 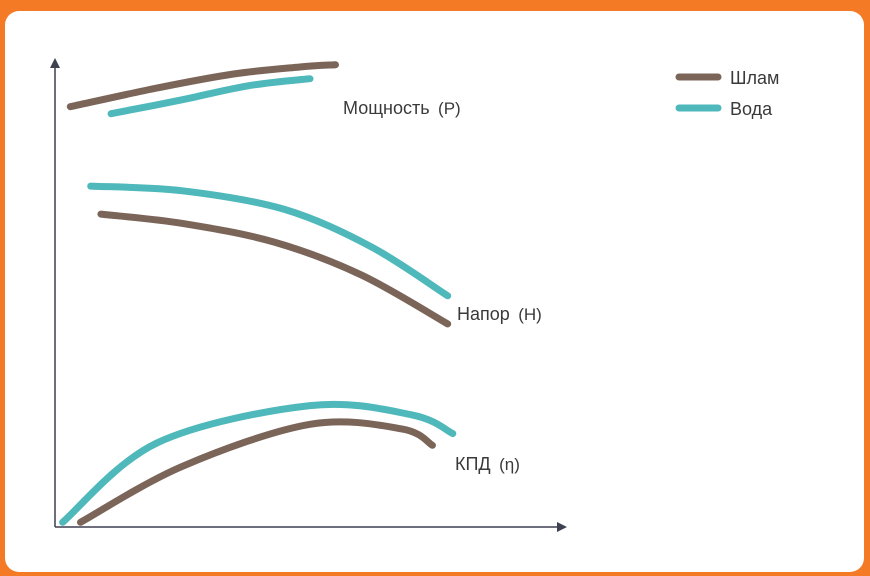 What do you see at coordinates (751, 109) in the screenshot?
I see `legend-label-water: Вода` at bounding box center [751, 109].